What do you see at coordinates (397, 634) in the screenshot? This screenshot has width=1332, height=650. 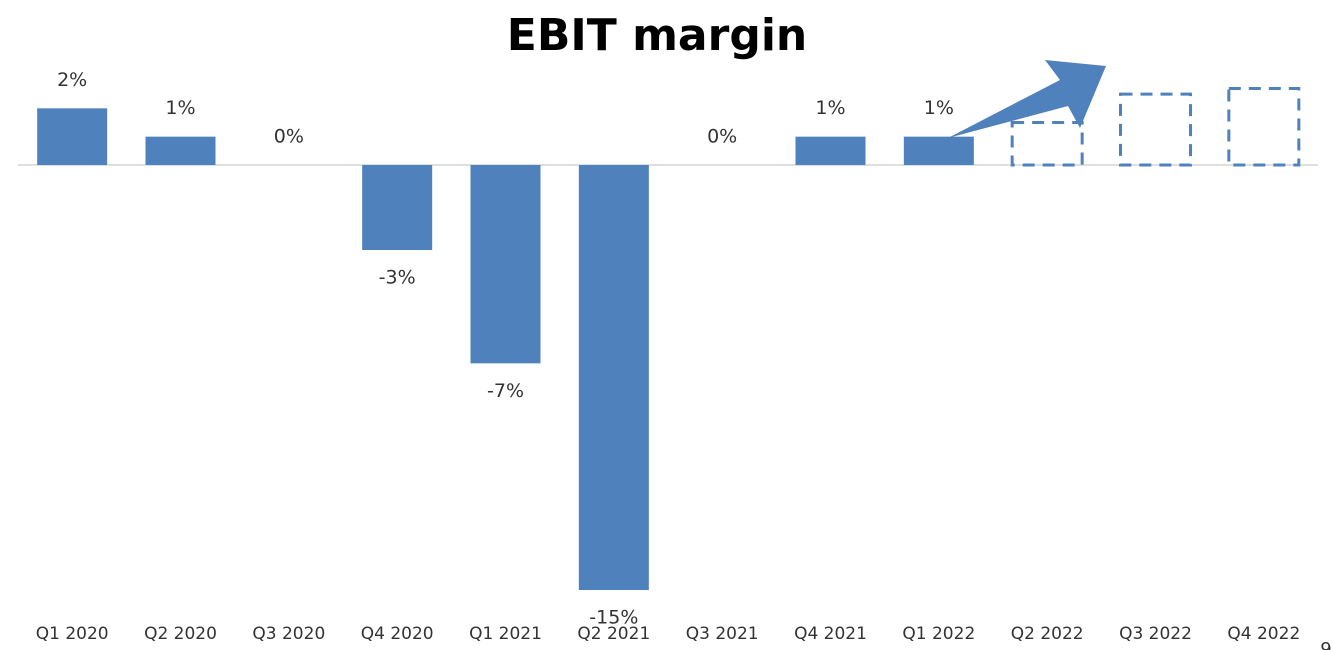 I see `x-tick-label: Q4 2020` at bounding box center [397, 634].